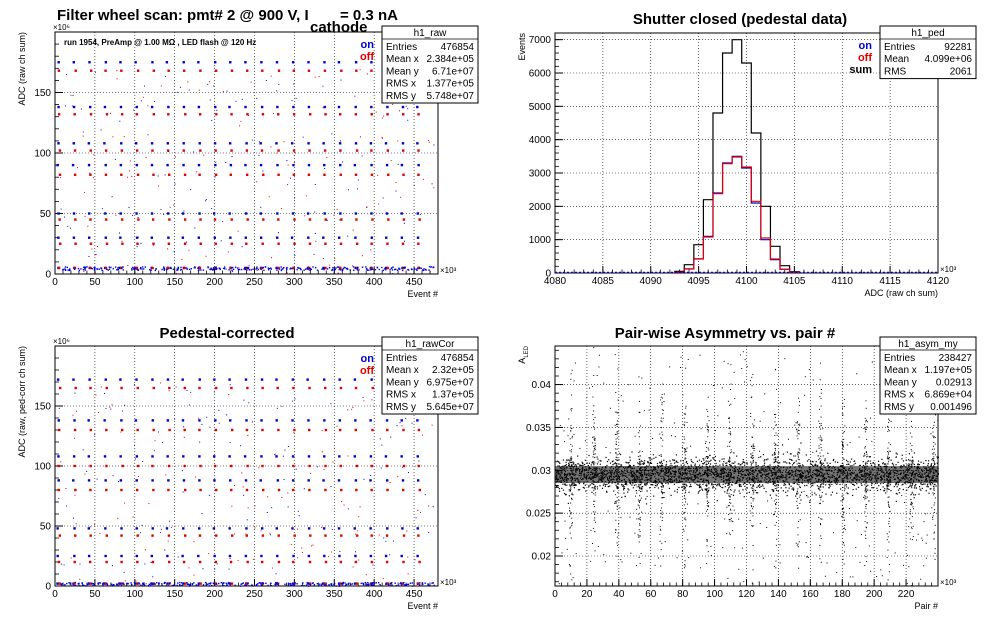 Image resolution: width=996 pixels, height=622 pixels. I want to click on legend-entry-off: off, so click(367, 371).